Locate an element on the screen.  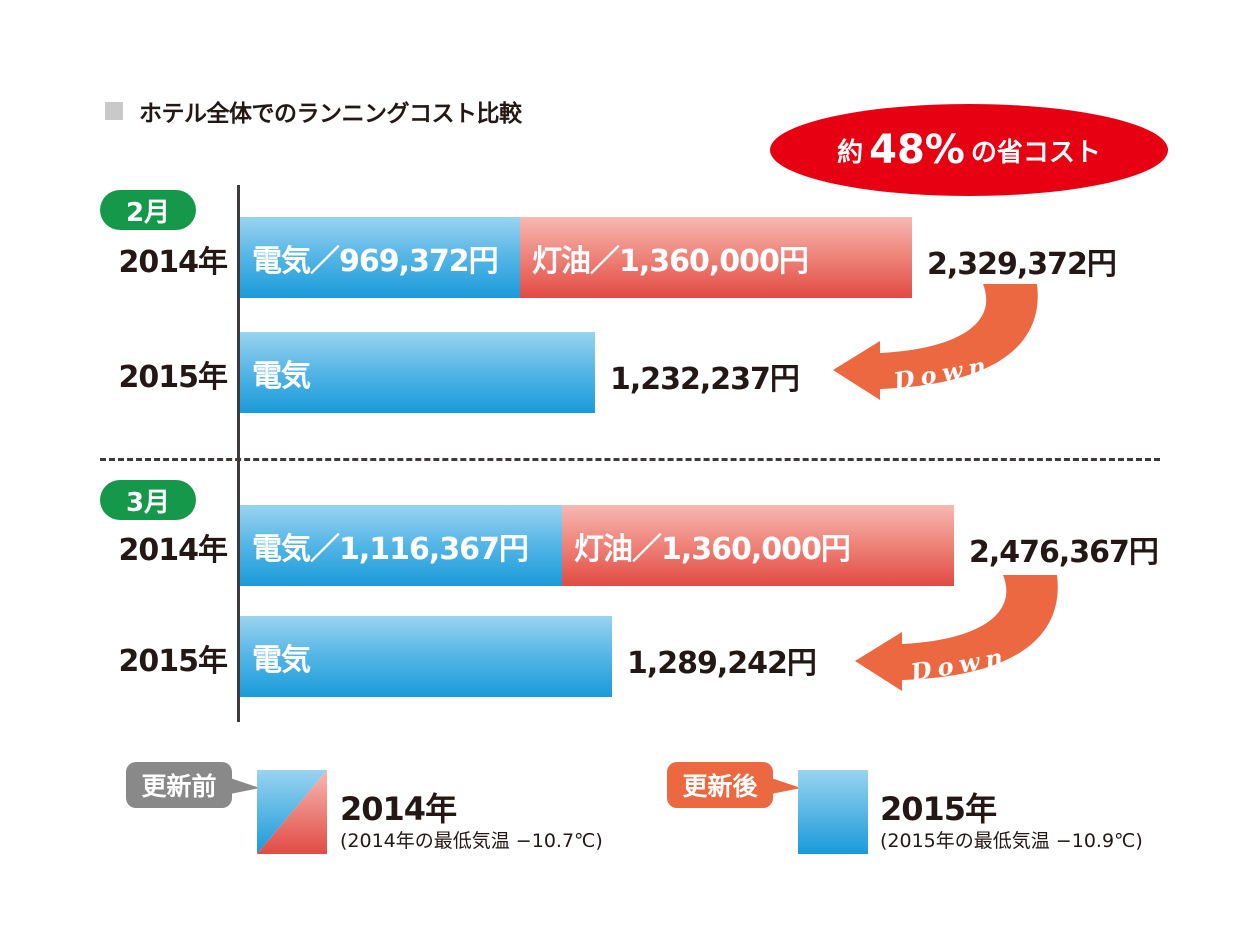
legend-after-swatch is located at coordinates (833, 812).